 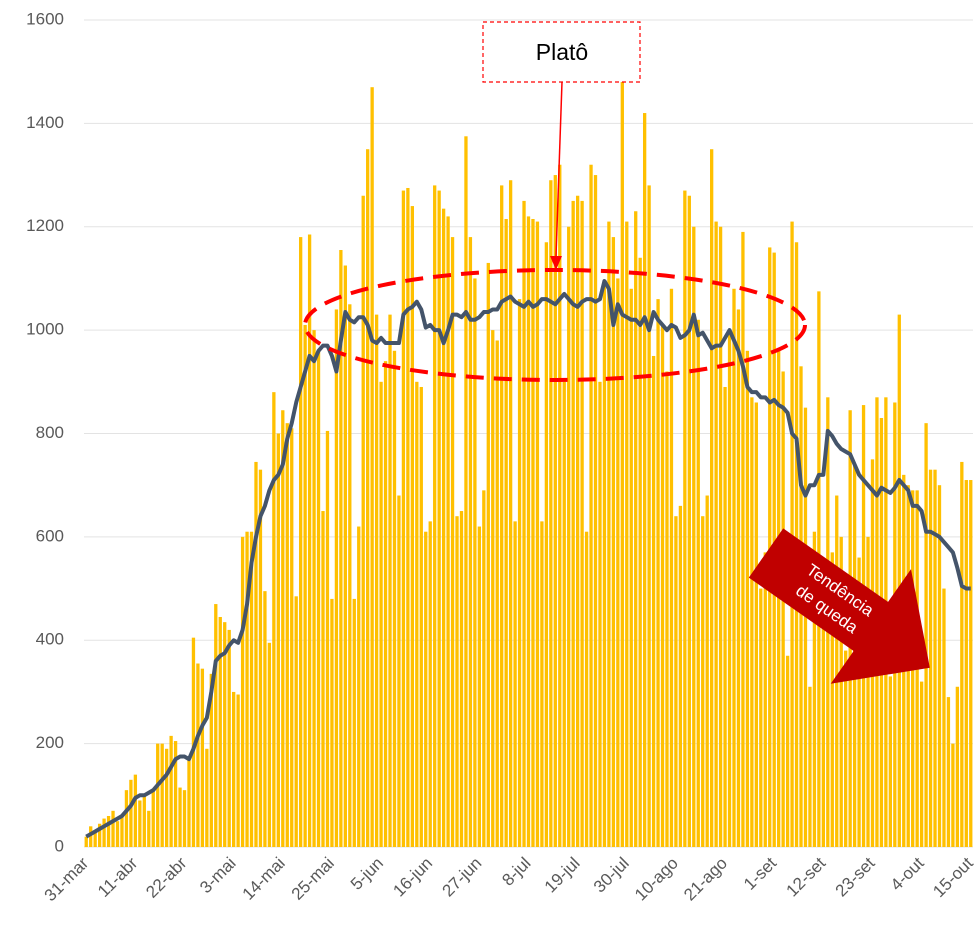 I want to click on x-tick-label: 10-ago, so click(x=656, y=879).